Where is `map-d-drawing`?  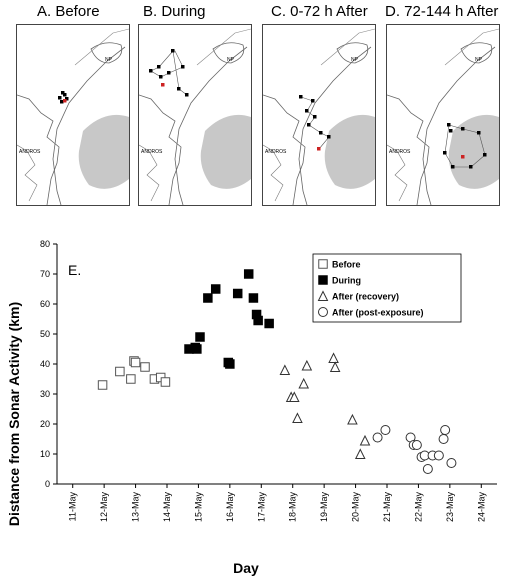 map-d-drawing is located at coordinates (443, 116).